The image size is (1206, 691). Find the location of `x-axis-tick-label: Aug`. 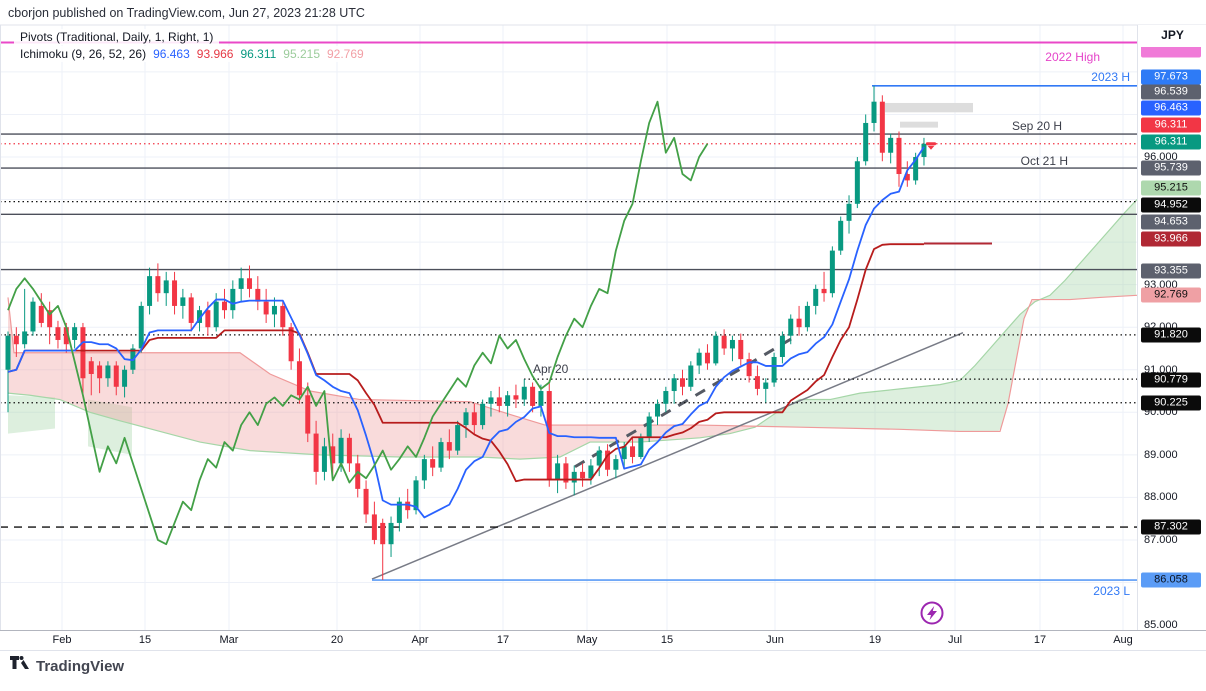

x-axis-tick-label: Aug is located at coordinates (1123, 640).